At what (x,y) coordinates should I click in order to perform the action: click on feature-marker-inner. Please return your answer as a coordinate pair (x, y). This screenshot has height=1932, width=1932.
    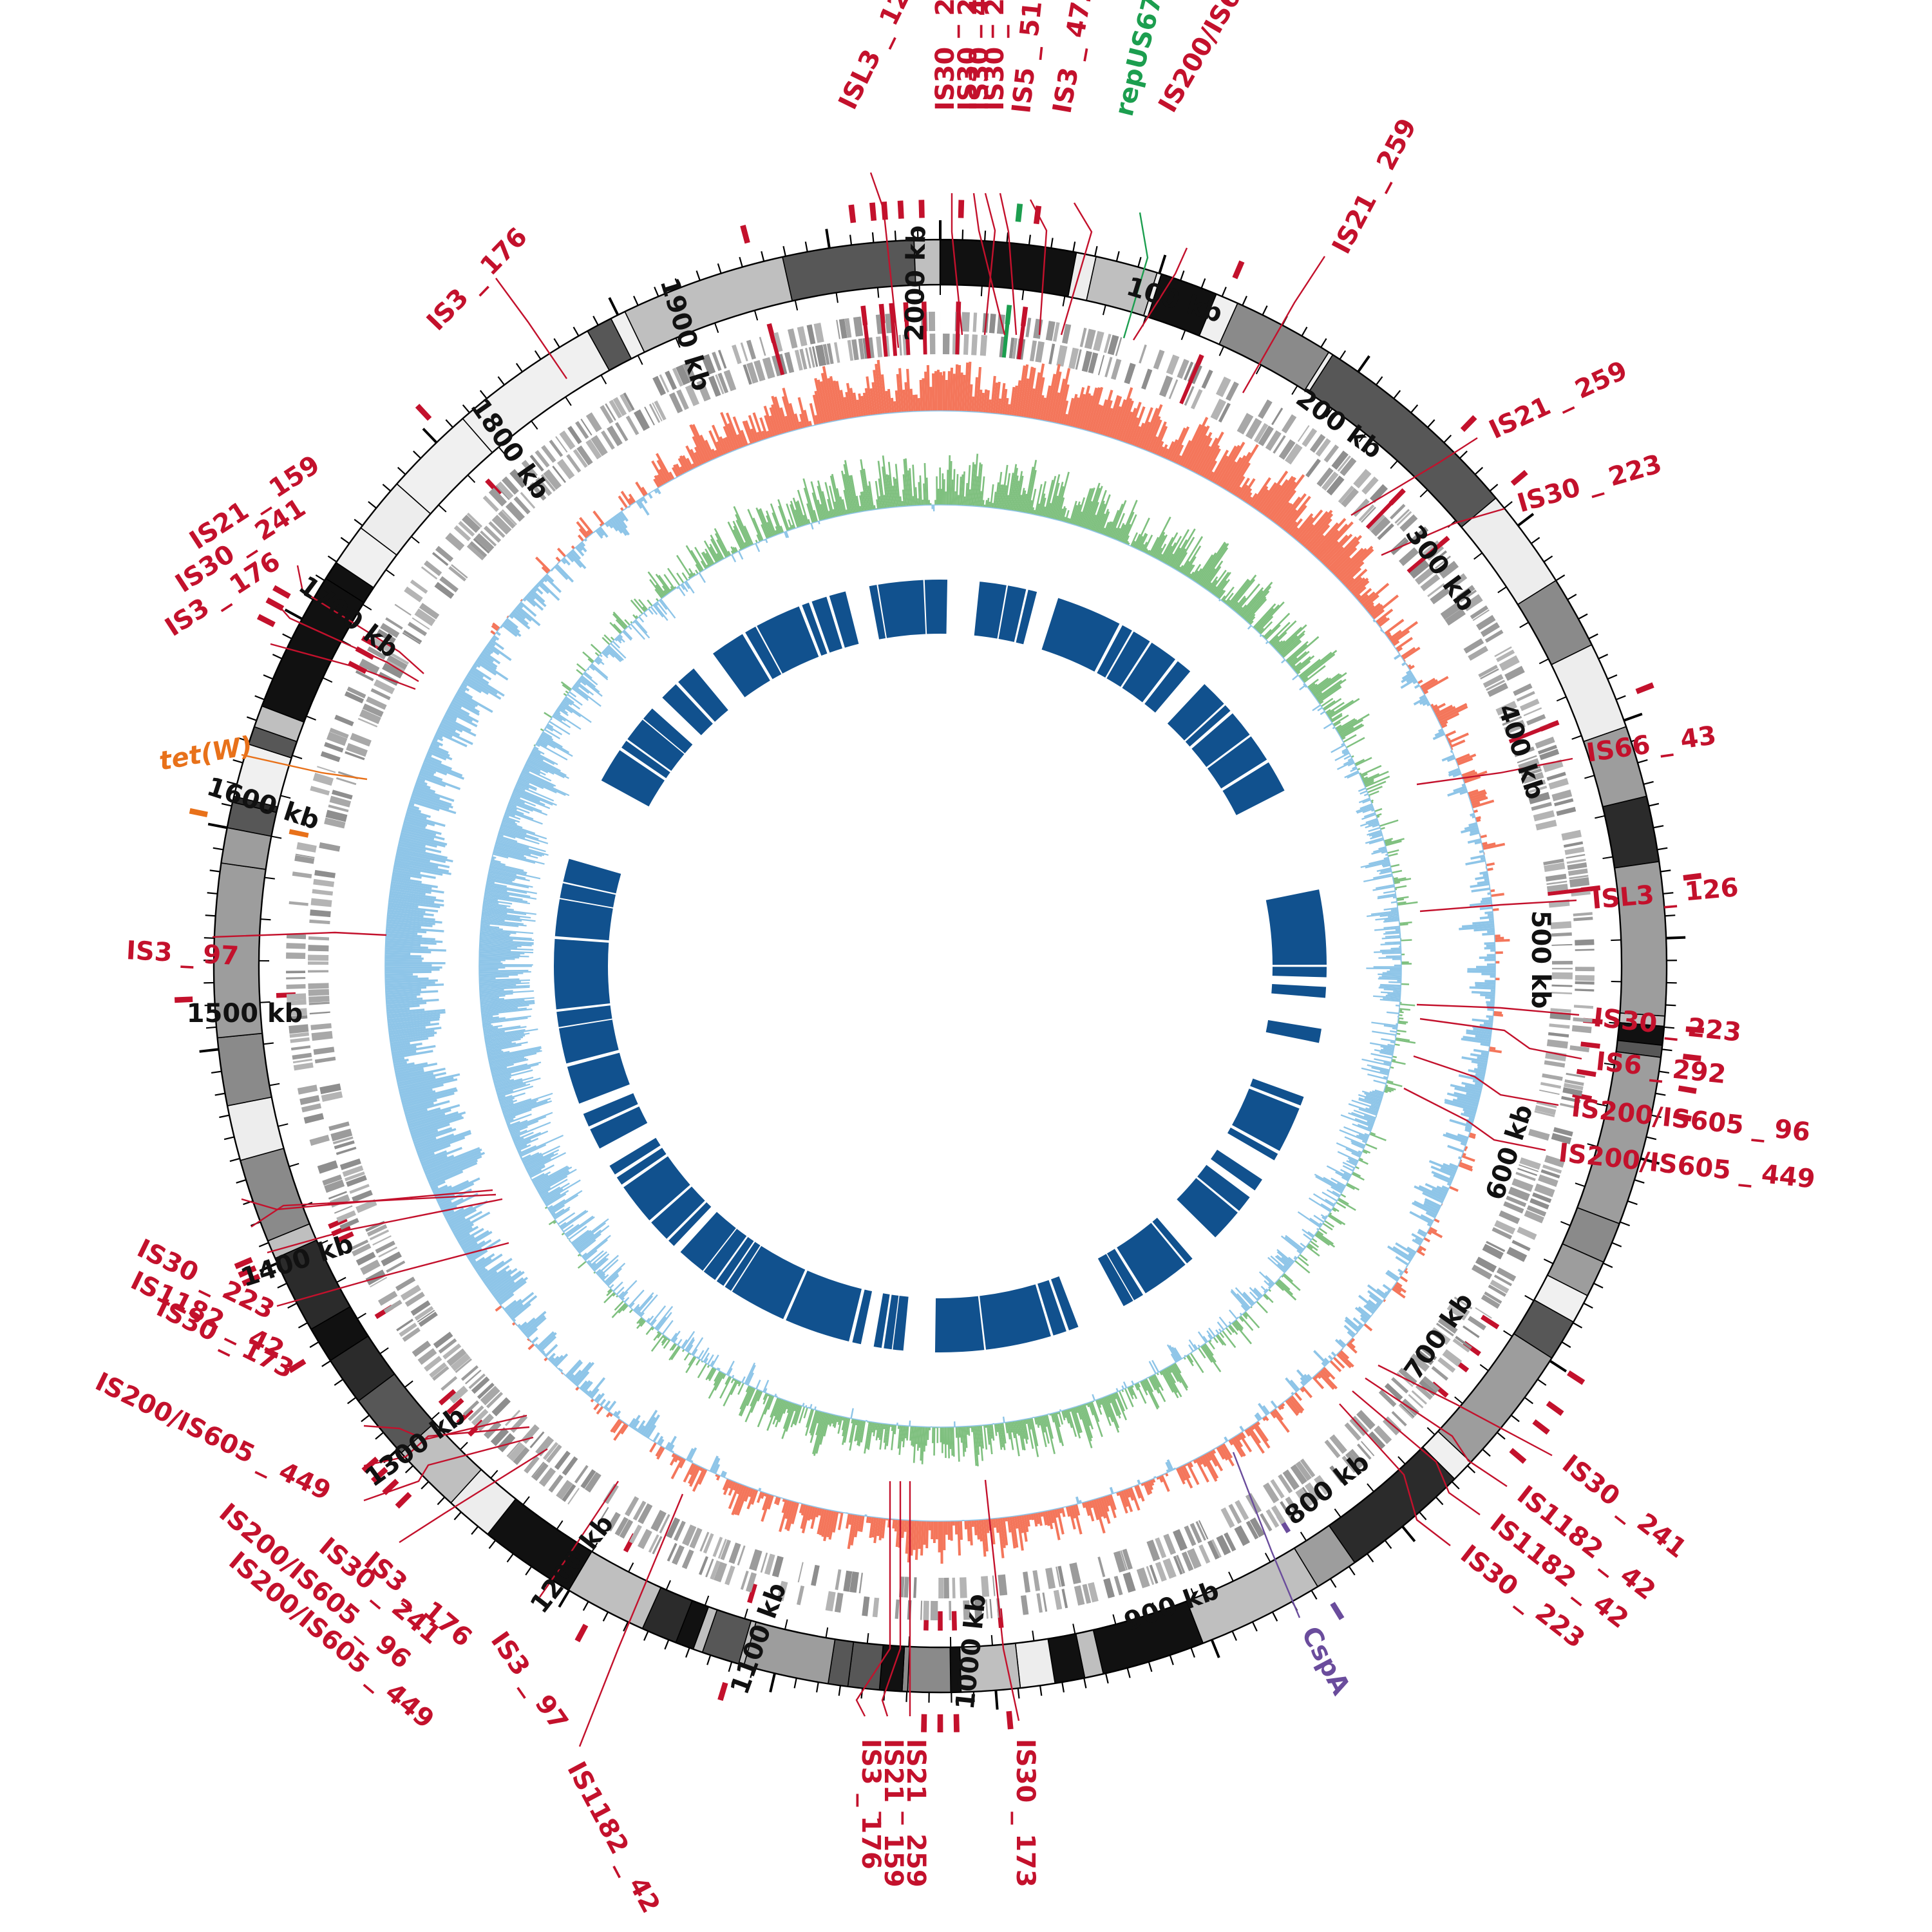
    Looking at the image, I should click on (371, 643).